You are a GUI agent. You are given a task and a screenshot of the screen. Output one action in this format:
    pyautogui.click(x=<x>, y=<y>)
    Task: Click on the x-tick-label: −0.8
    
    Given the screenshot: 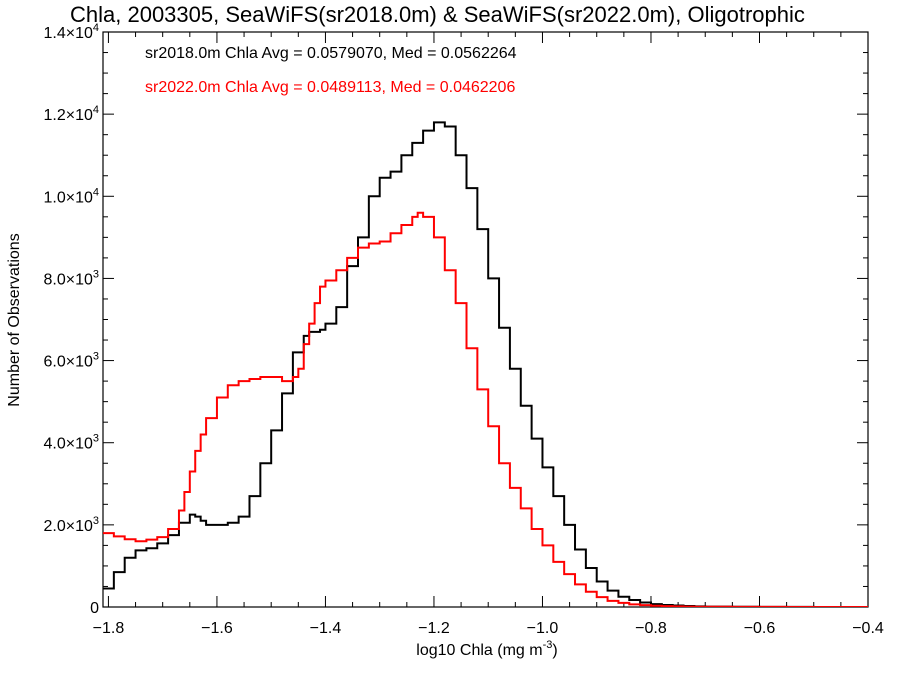 What is the action you would take?
    pyautogui.click(x=651, y=628)
    